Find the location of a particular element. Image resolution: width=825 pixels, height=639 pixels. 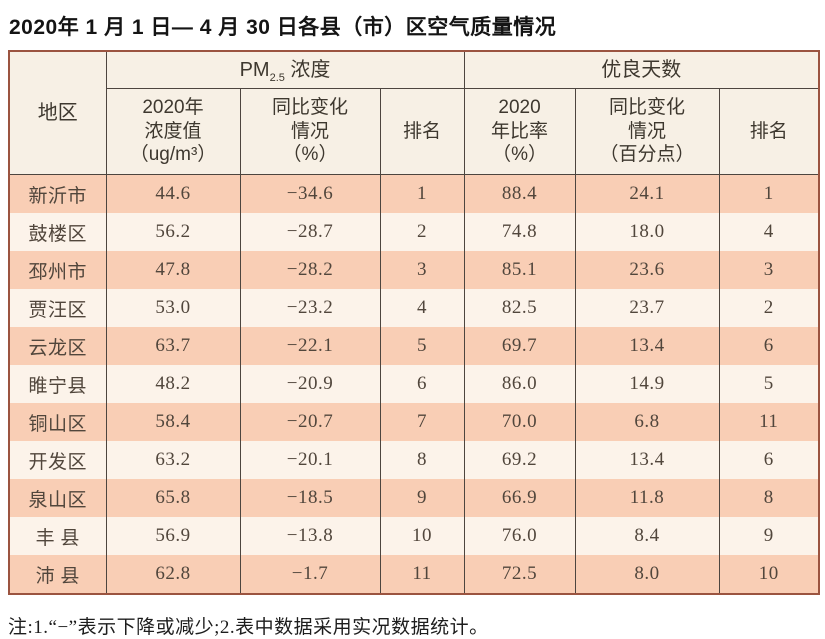

pm25-group-header: PM2.5 浓度 is located at coordinates (285, 69).